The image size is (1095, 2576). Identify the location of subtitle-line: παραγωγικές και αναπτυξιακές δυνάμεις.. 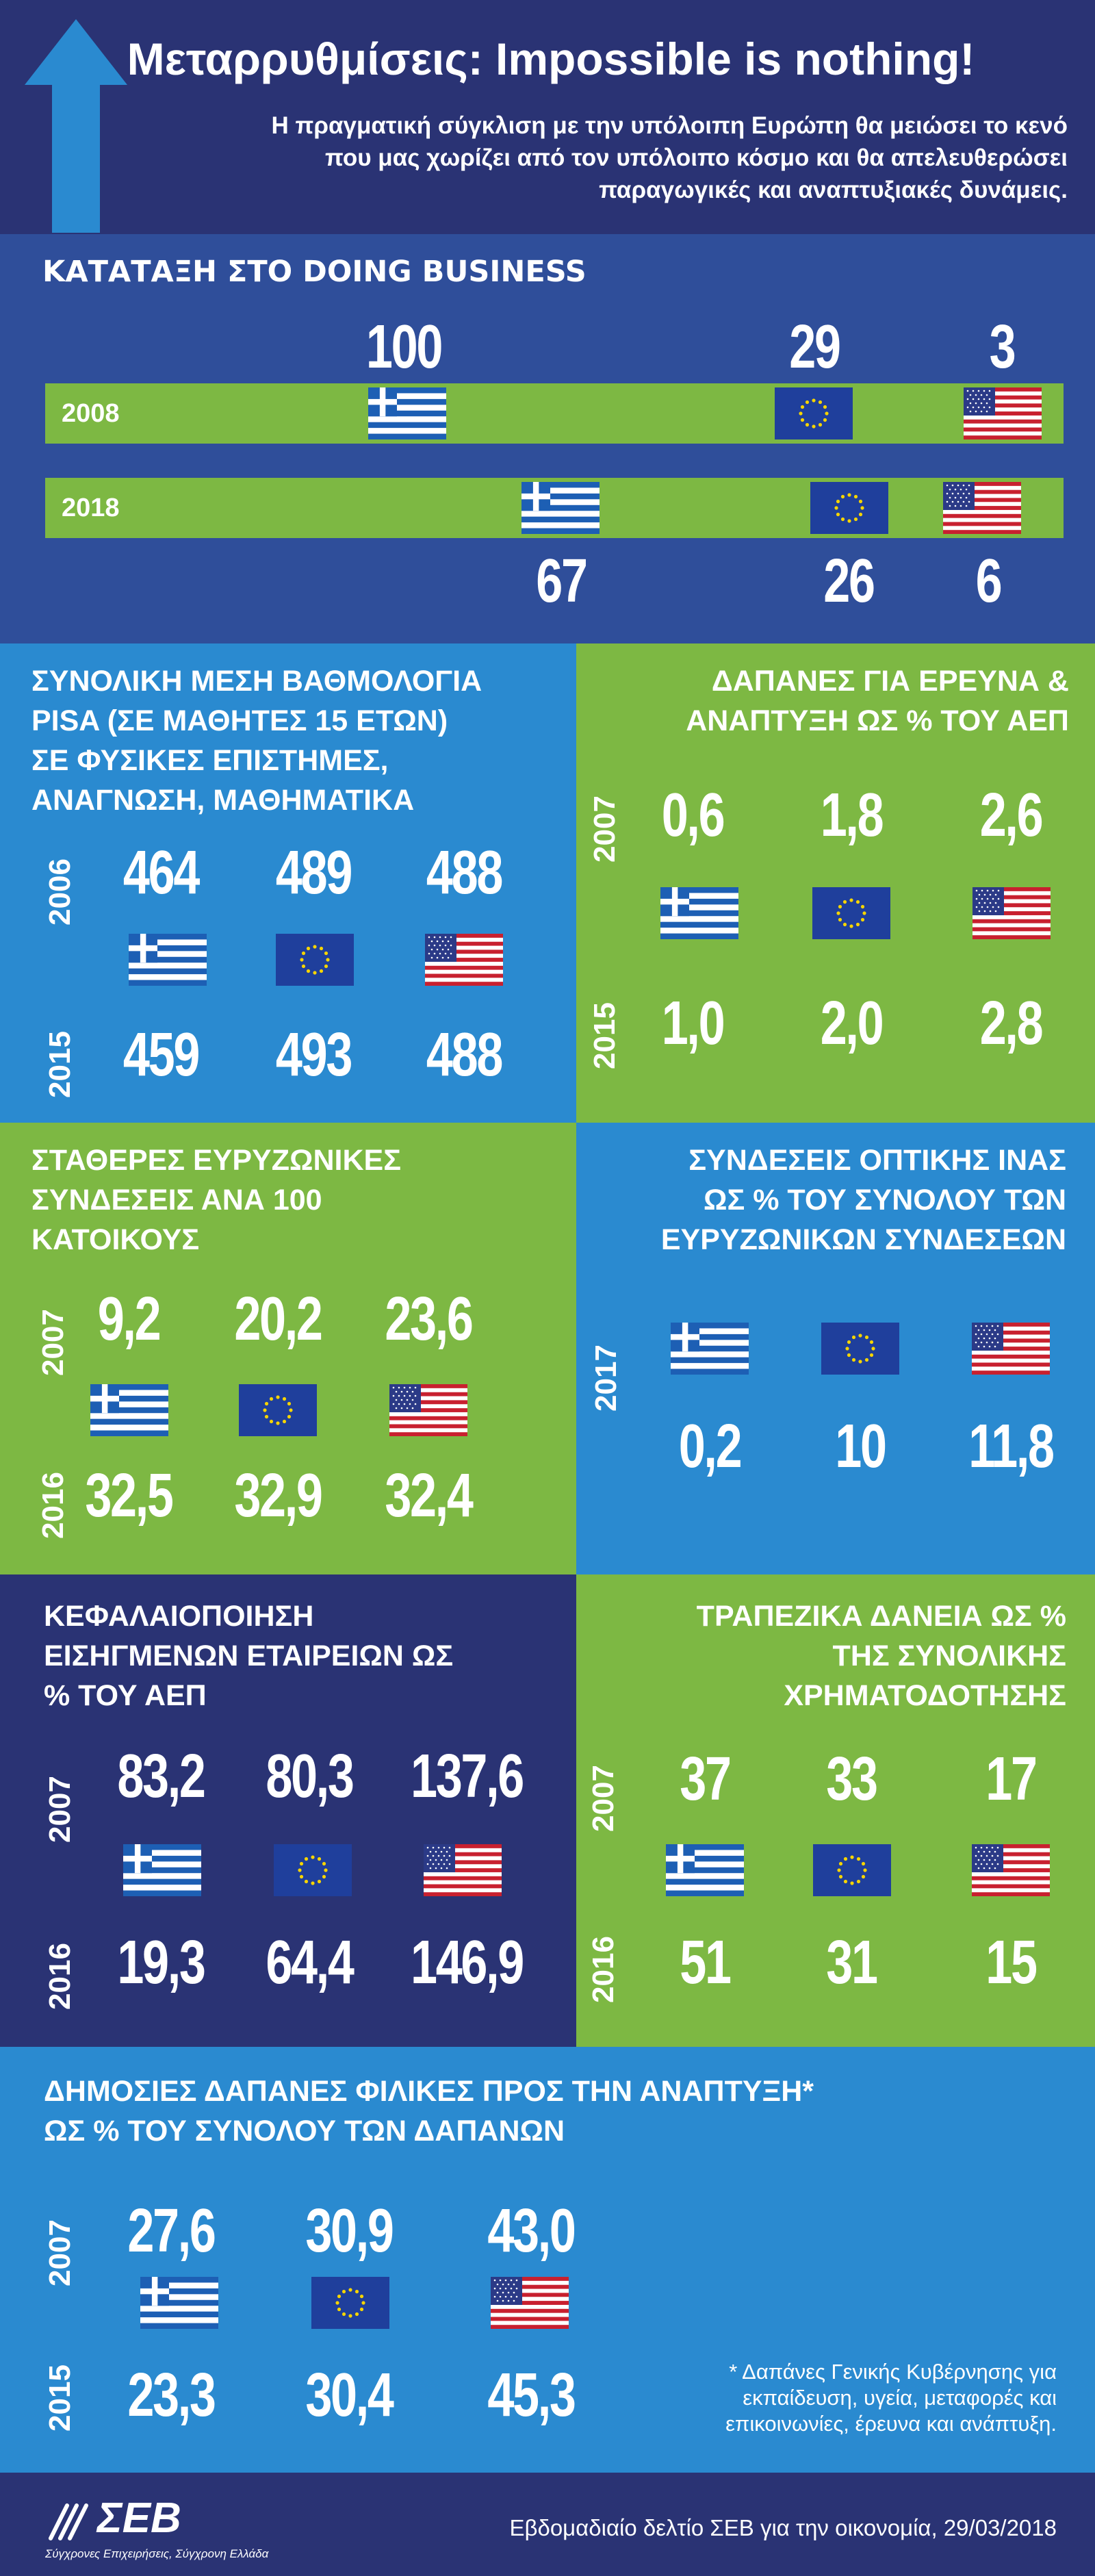
(833, 190).